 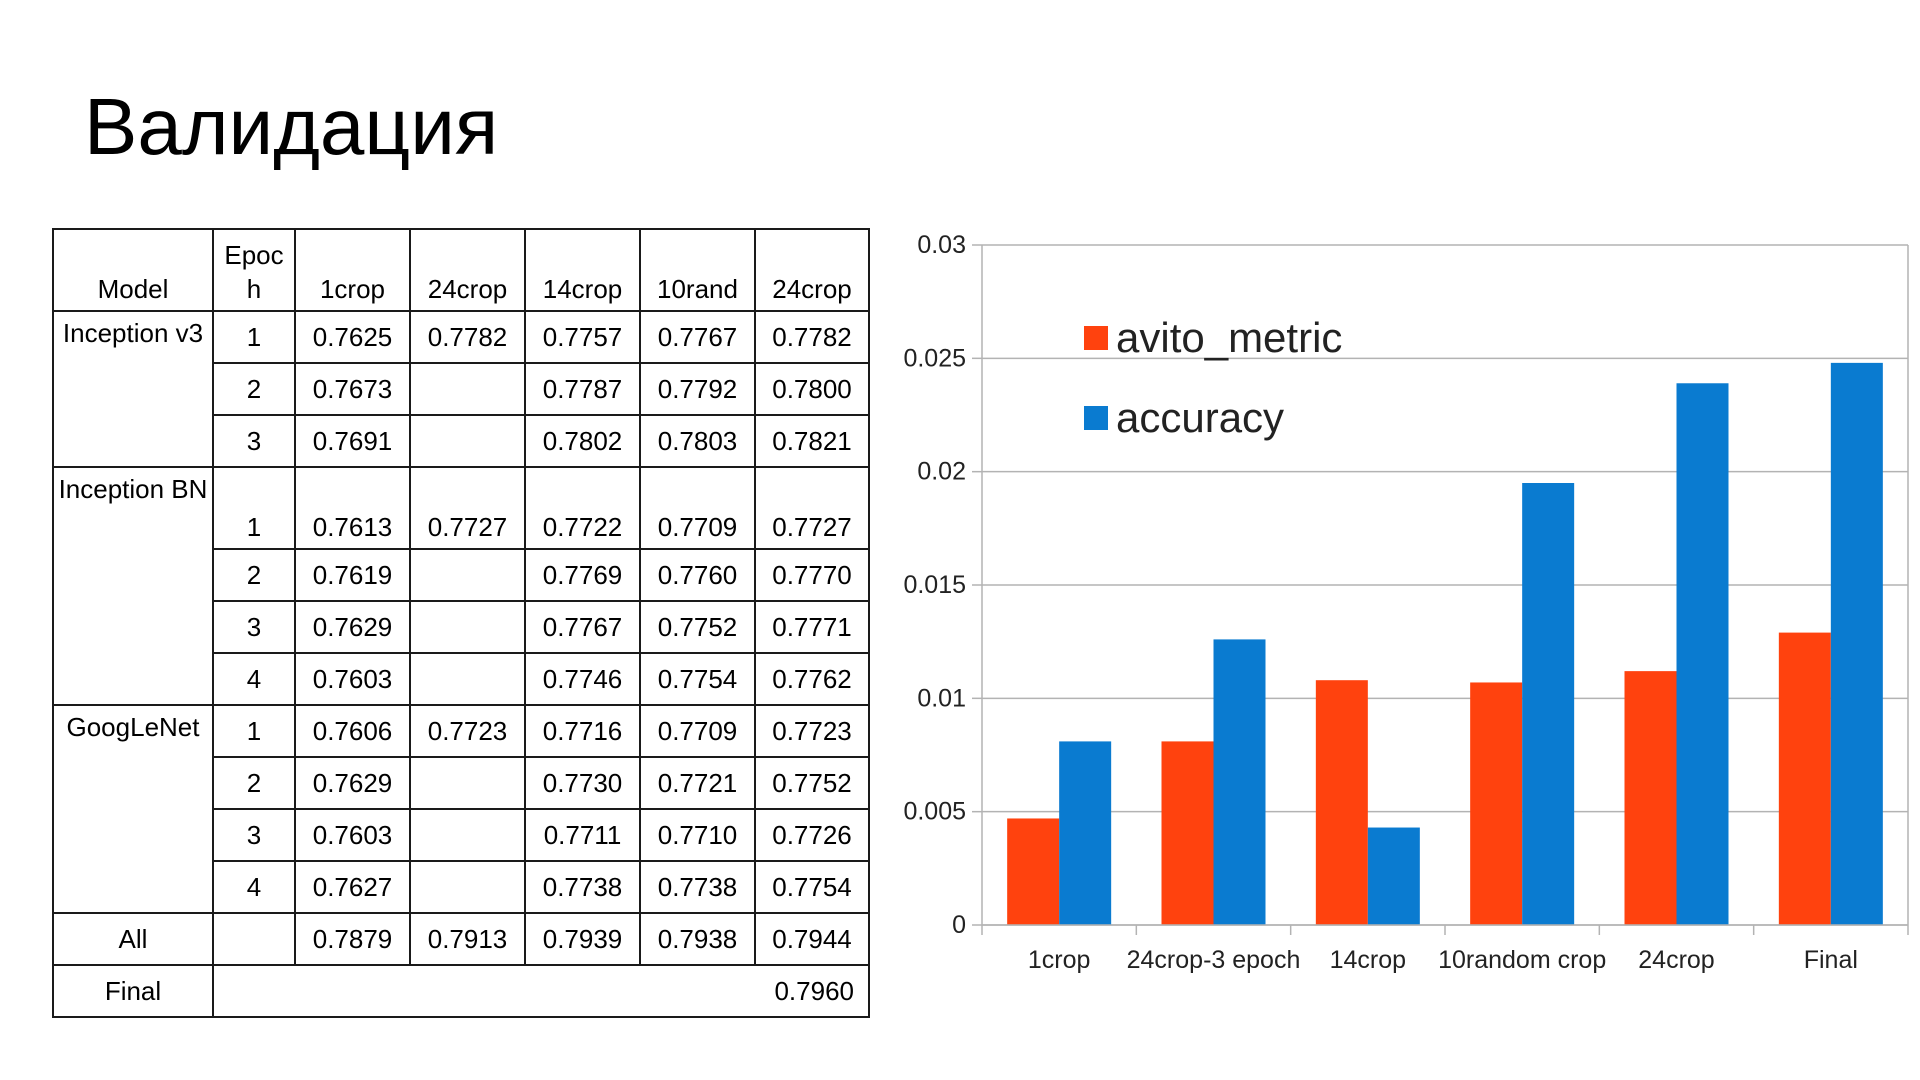 I want to click on value-cell: 0.7771, so click(x=812, y=627).